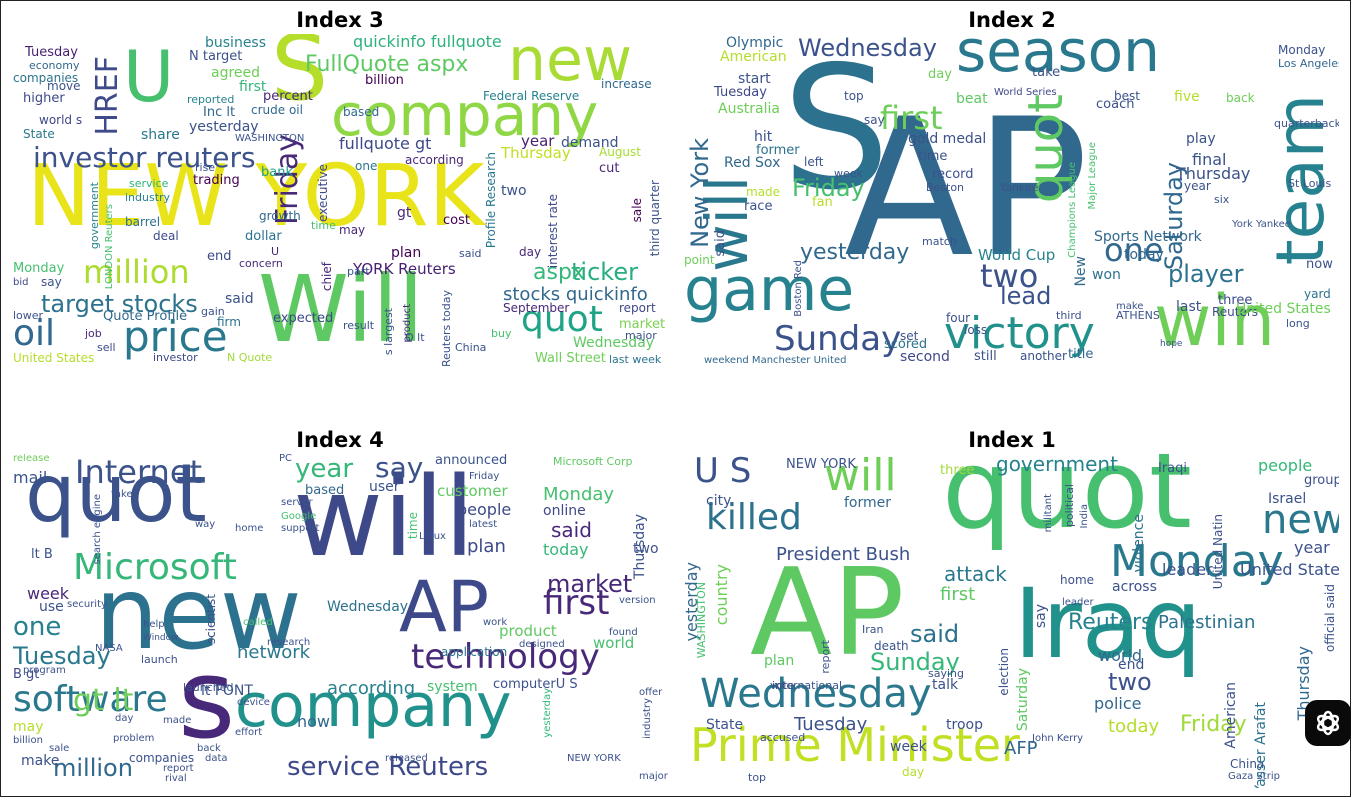 This screenshot has width=1351, height=797. What do you see at coordinates (609, 168) in the screenshot?
I see `cloud-word: cut` at bounding box center [609, 168].